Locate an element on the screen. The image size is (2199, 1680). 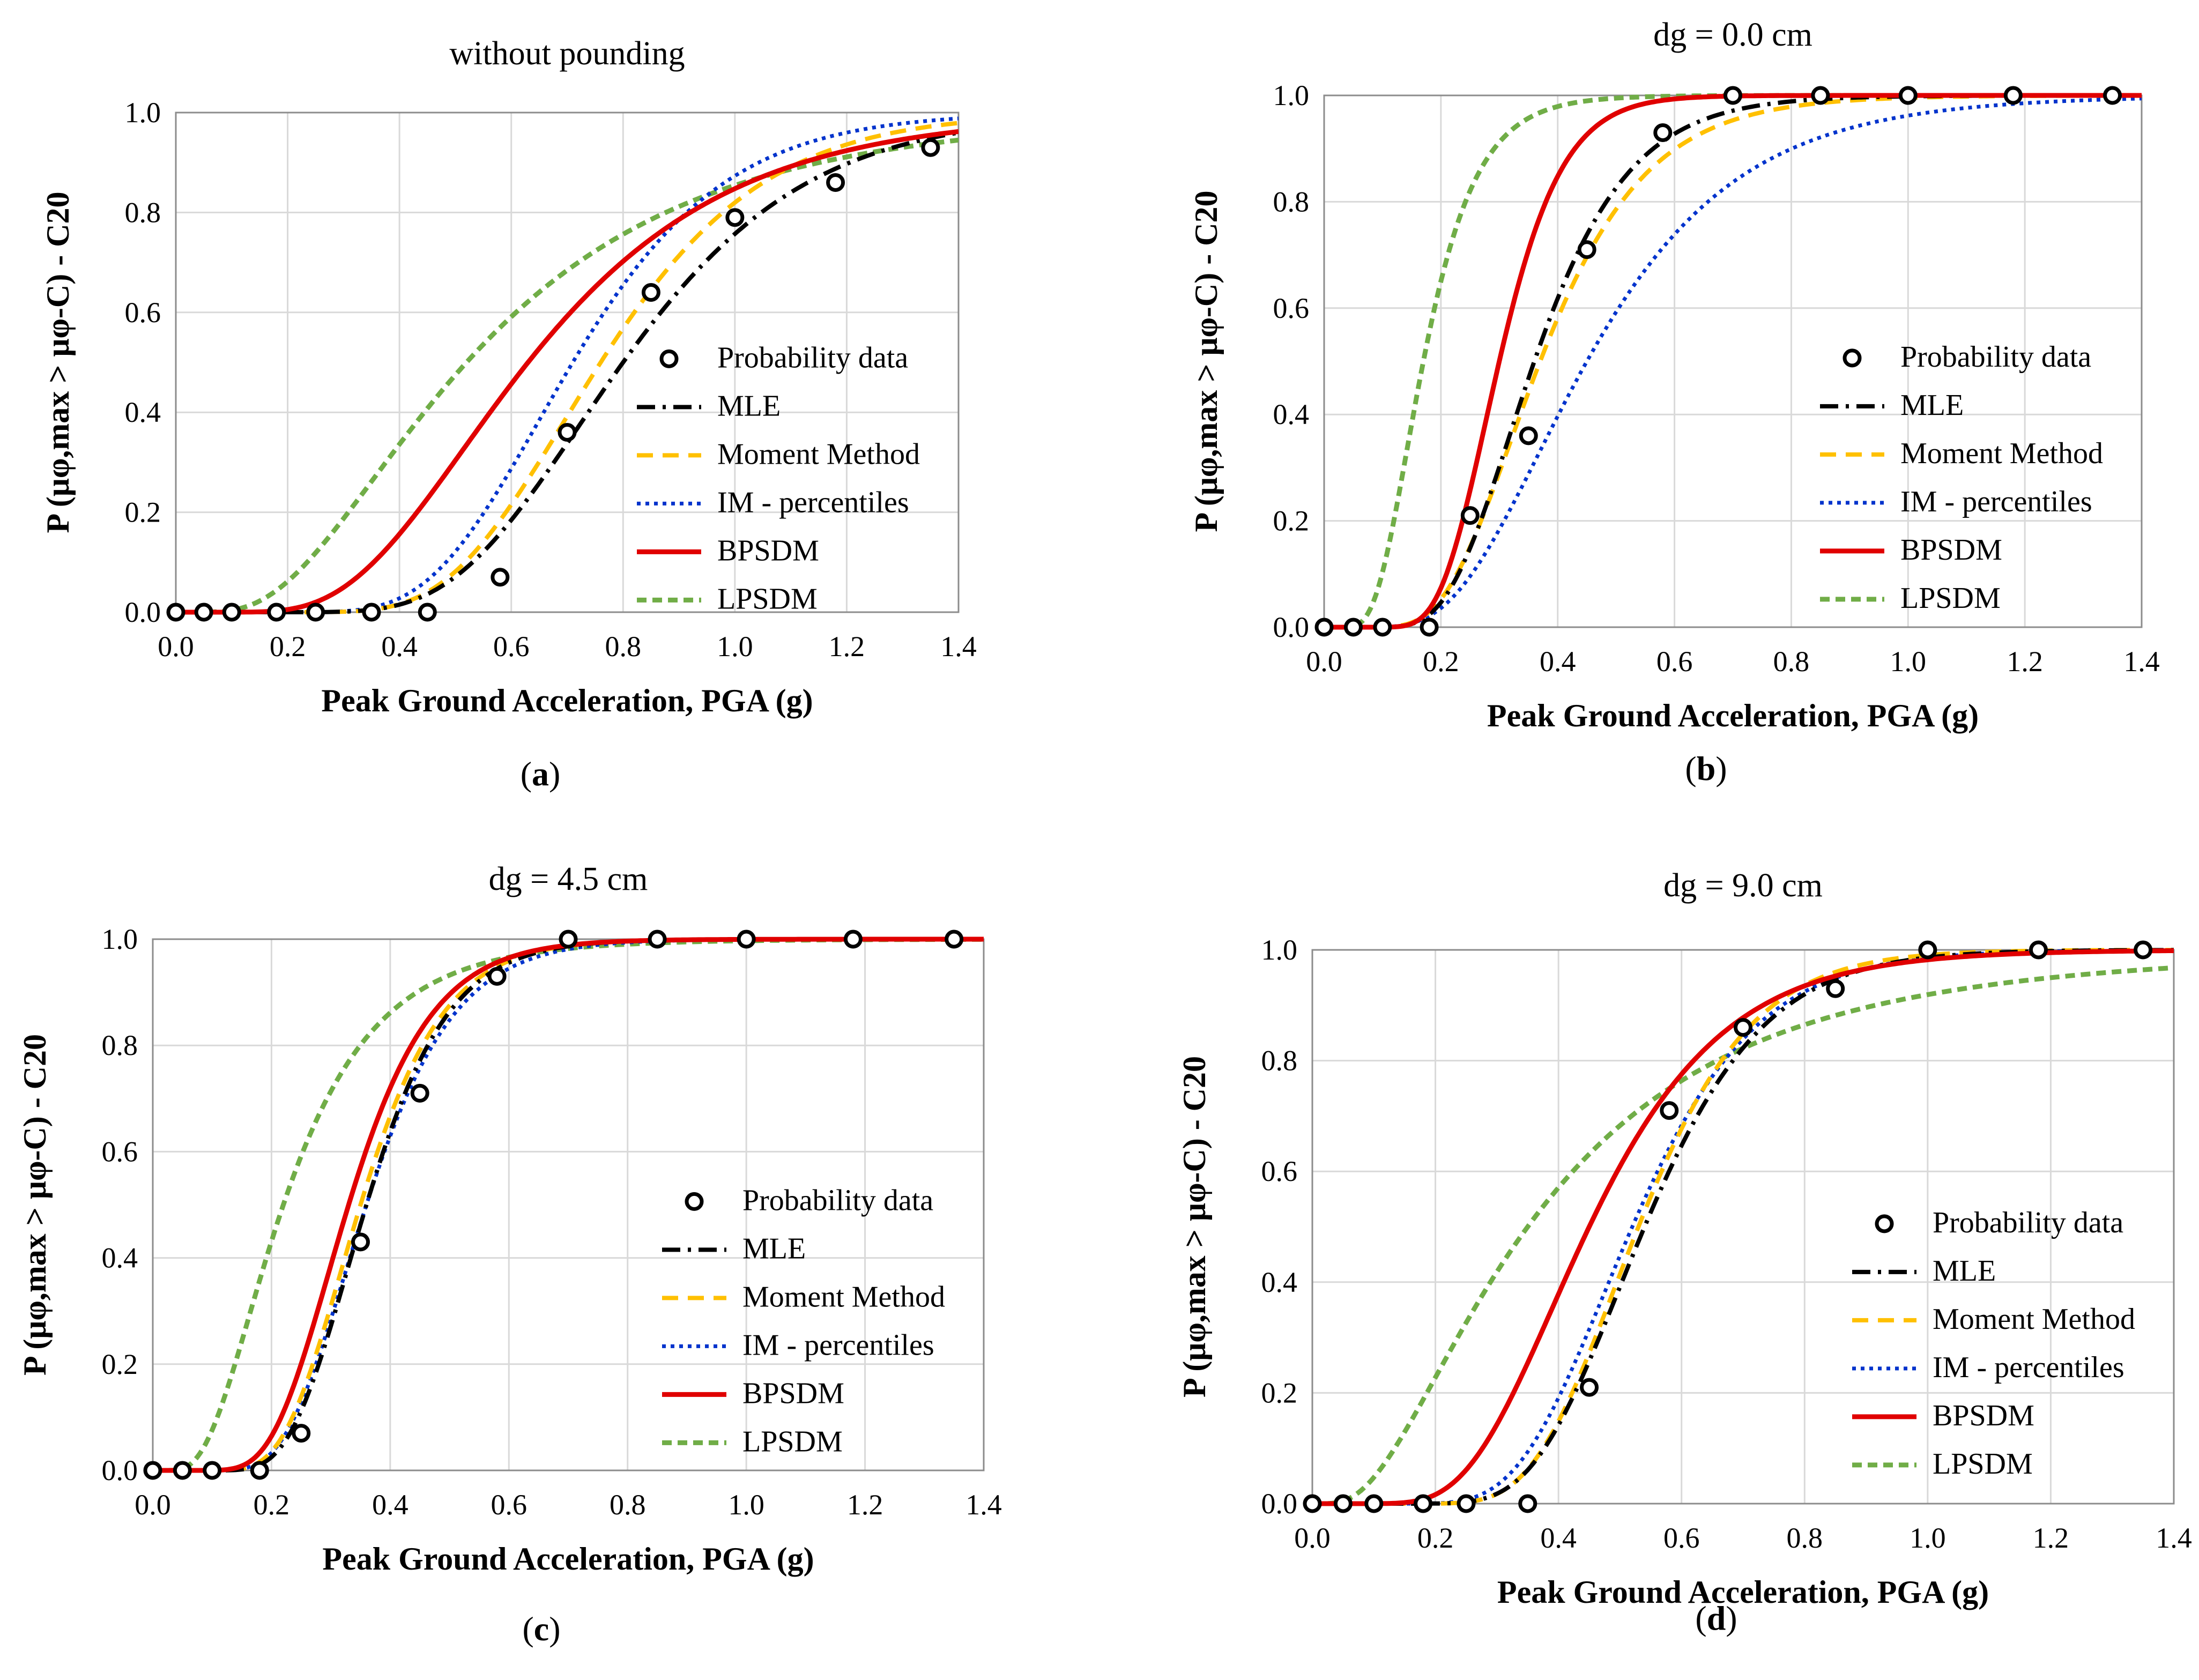
legend-entry: Moment Method is located at coordinates (2001, 453).